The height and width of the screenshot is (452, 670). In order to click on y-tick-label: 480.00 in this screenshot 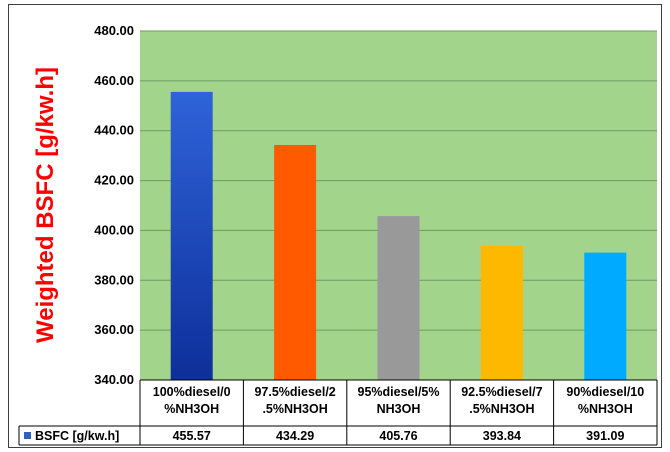, I will do `click(114, 30)`.